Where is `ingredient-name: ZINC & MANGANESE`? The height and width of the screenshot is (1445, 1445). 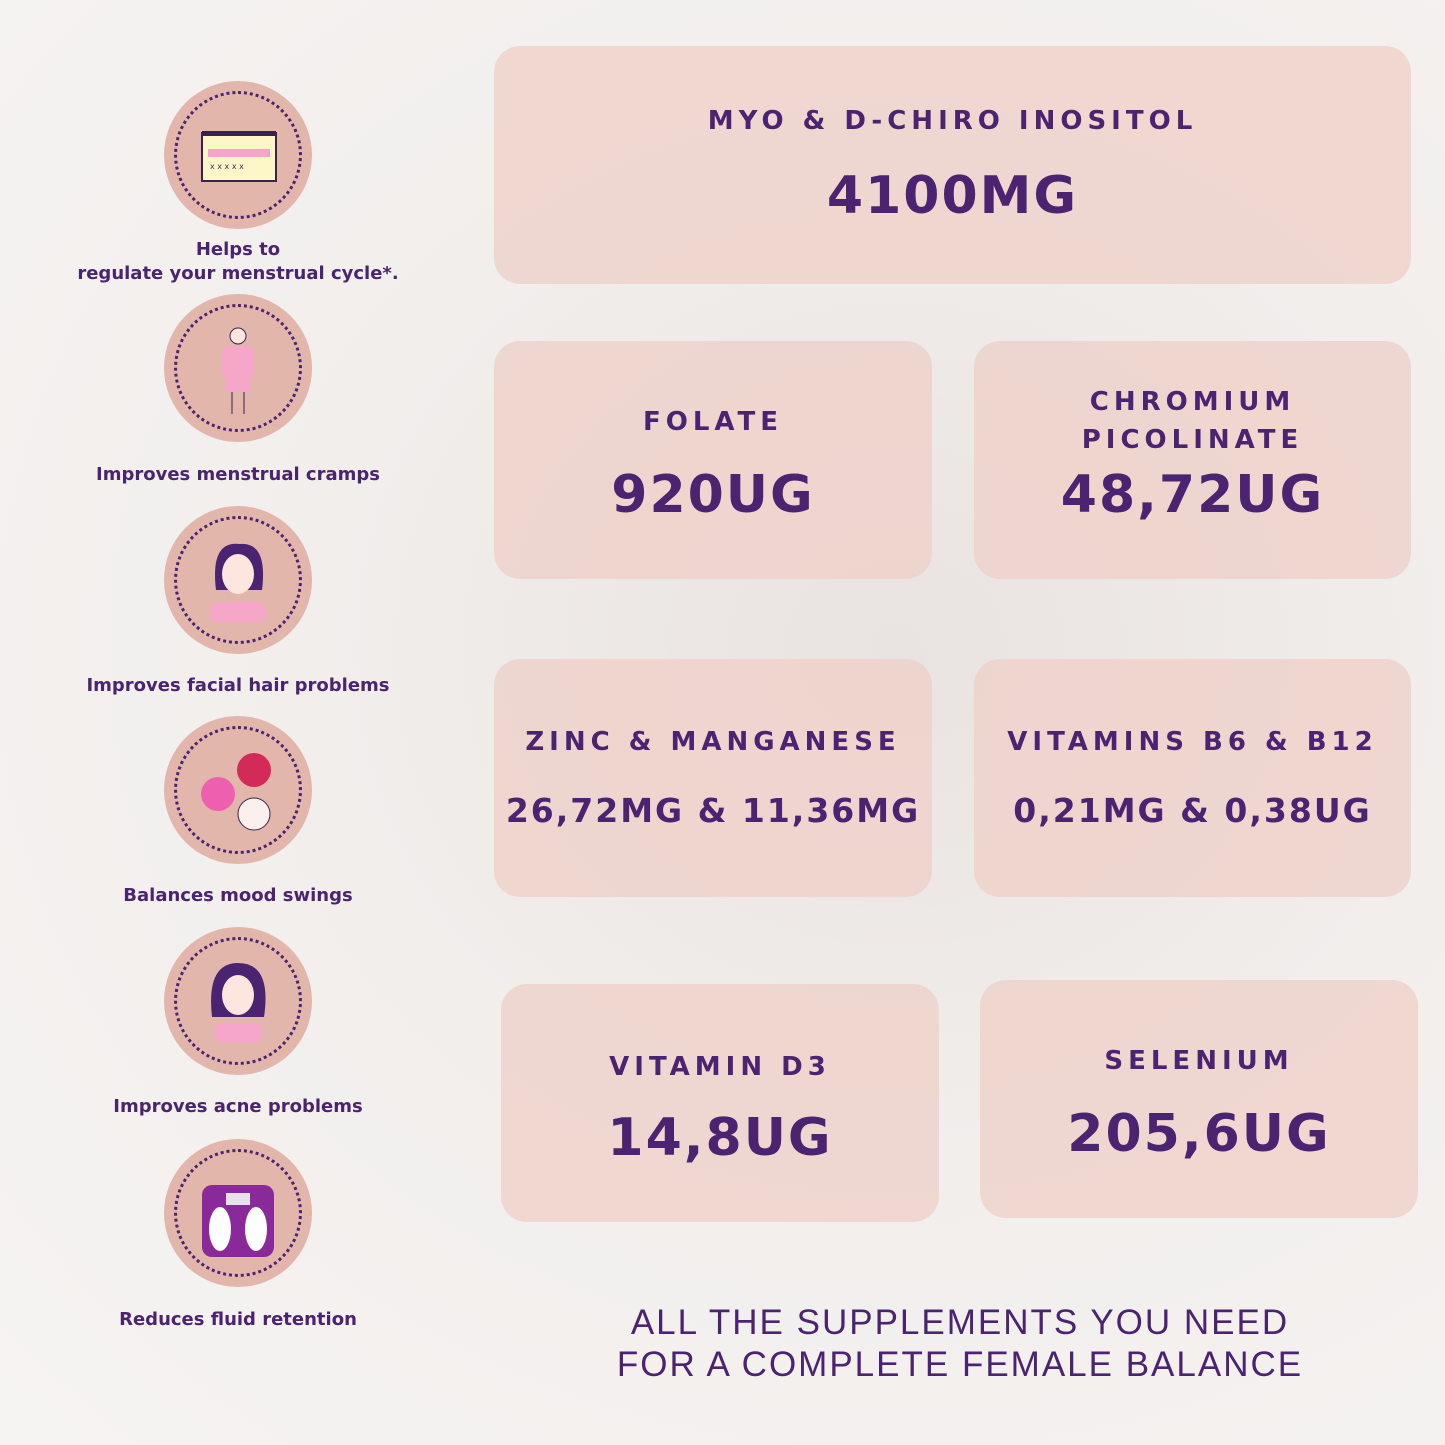
ingredient-name: ZINC & MANGANESE is located at coordinates (713, 742).